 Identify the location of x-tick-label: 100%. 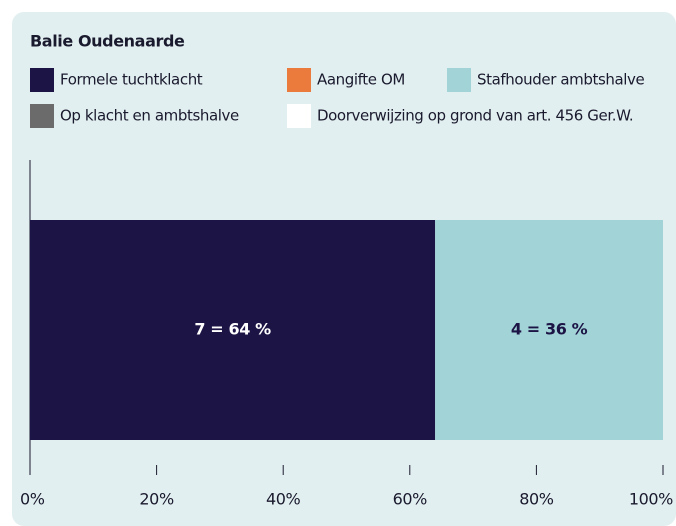
(651, 499).